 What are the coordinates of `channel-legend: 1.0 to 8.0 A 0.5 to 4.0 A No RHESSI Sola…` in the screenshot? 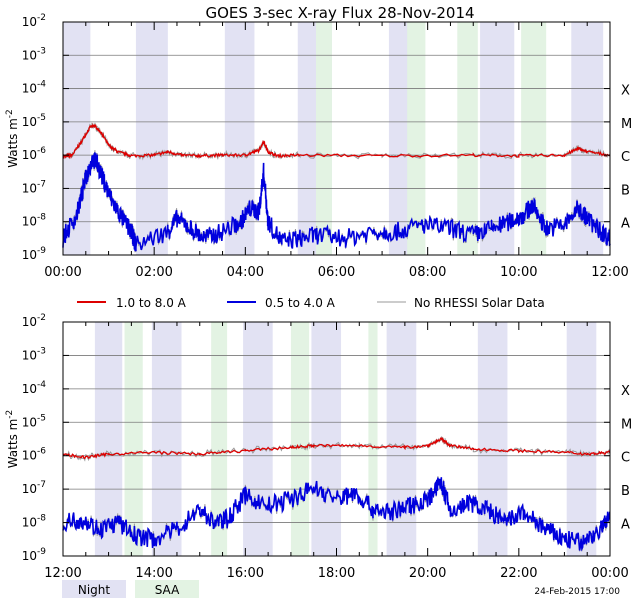 It's located at (311, 303).